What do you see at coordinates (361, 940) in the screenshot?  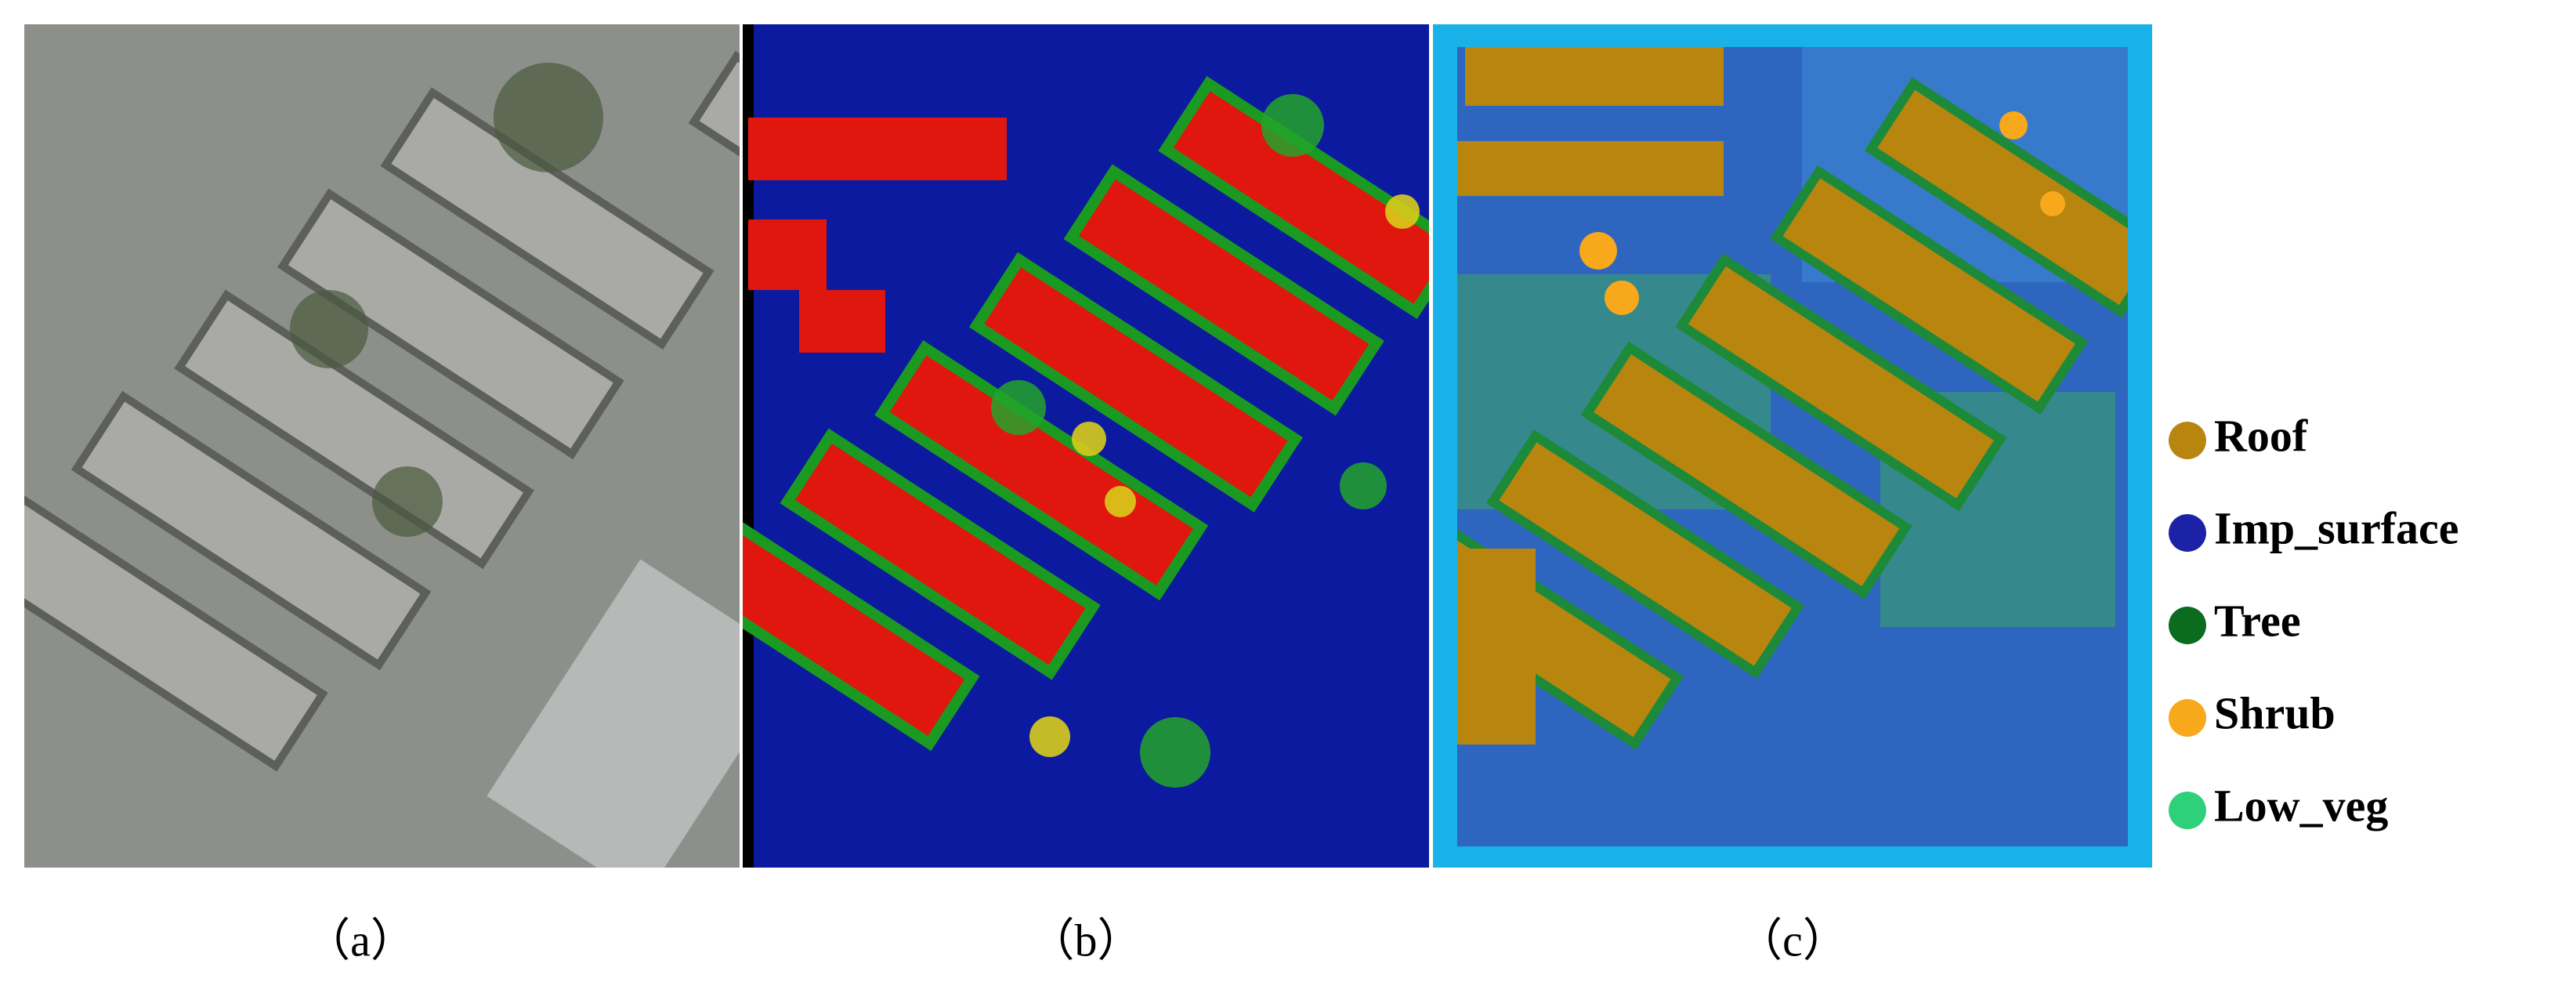 I see `panel-label: （a）` at bounding box center [361, 940].